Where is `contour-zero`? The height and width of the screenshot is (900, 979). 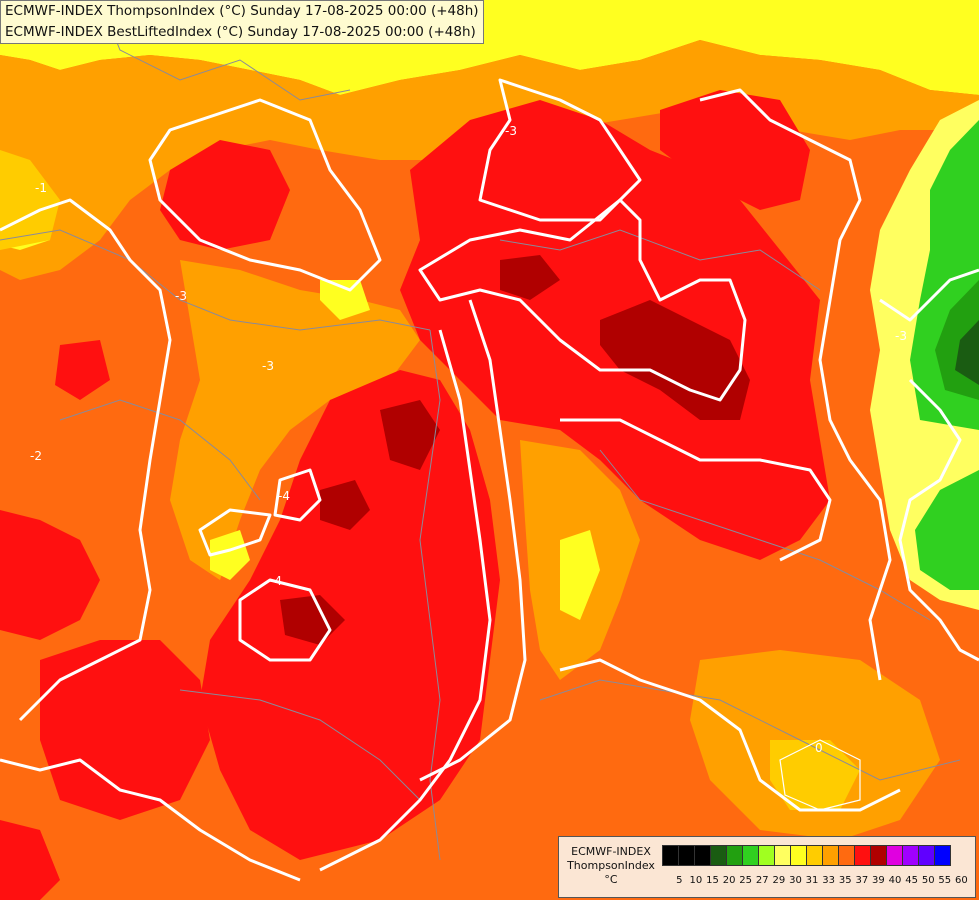 contour-zero is located at coordinates (820, 775).